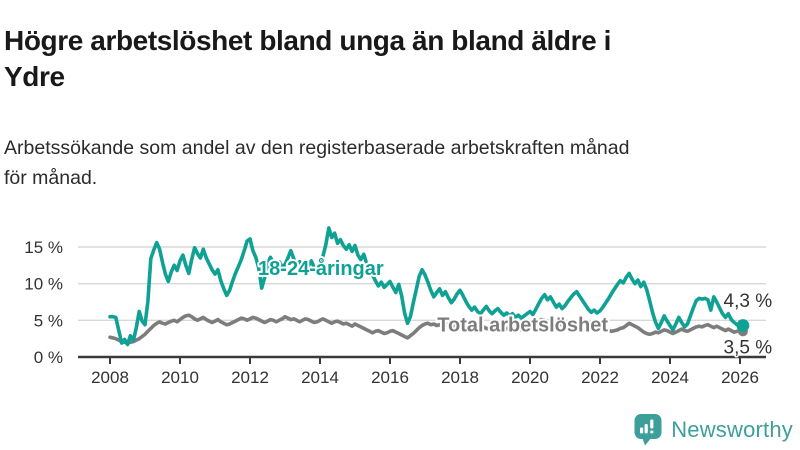 The image size is (800, 450). I want to click on x-axis-tick-label: 2014, so click(320, 377).